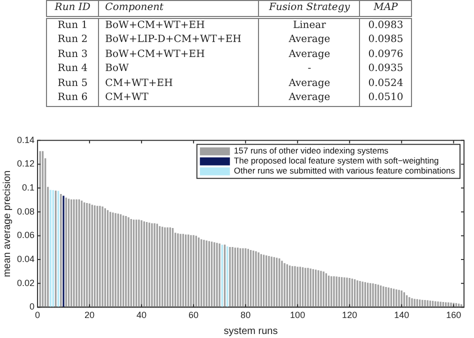 The height and width of the screenshot is (338, 474). Describe the element at coordinates (25, 235) in the screenshot. I see `y-tick-label: 0.06` at that location.